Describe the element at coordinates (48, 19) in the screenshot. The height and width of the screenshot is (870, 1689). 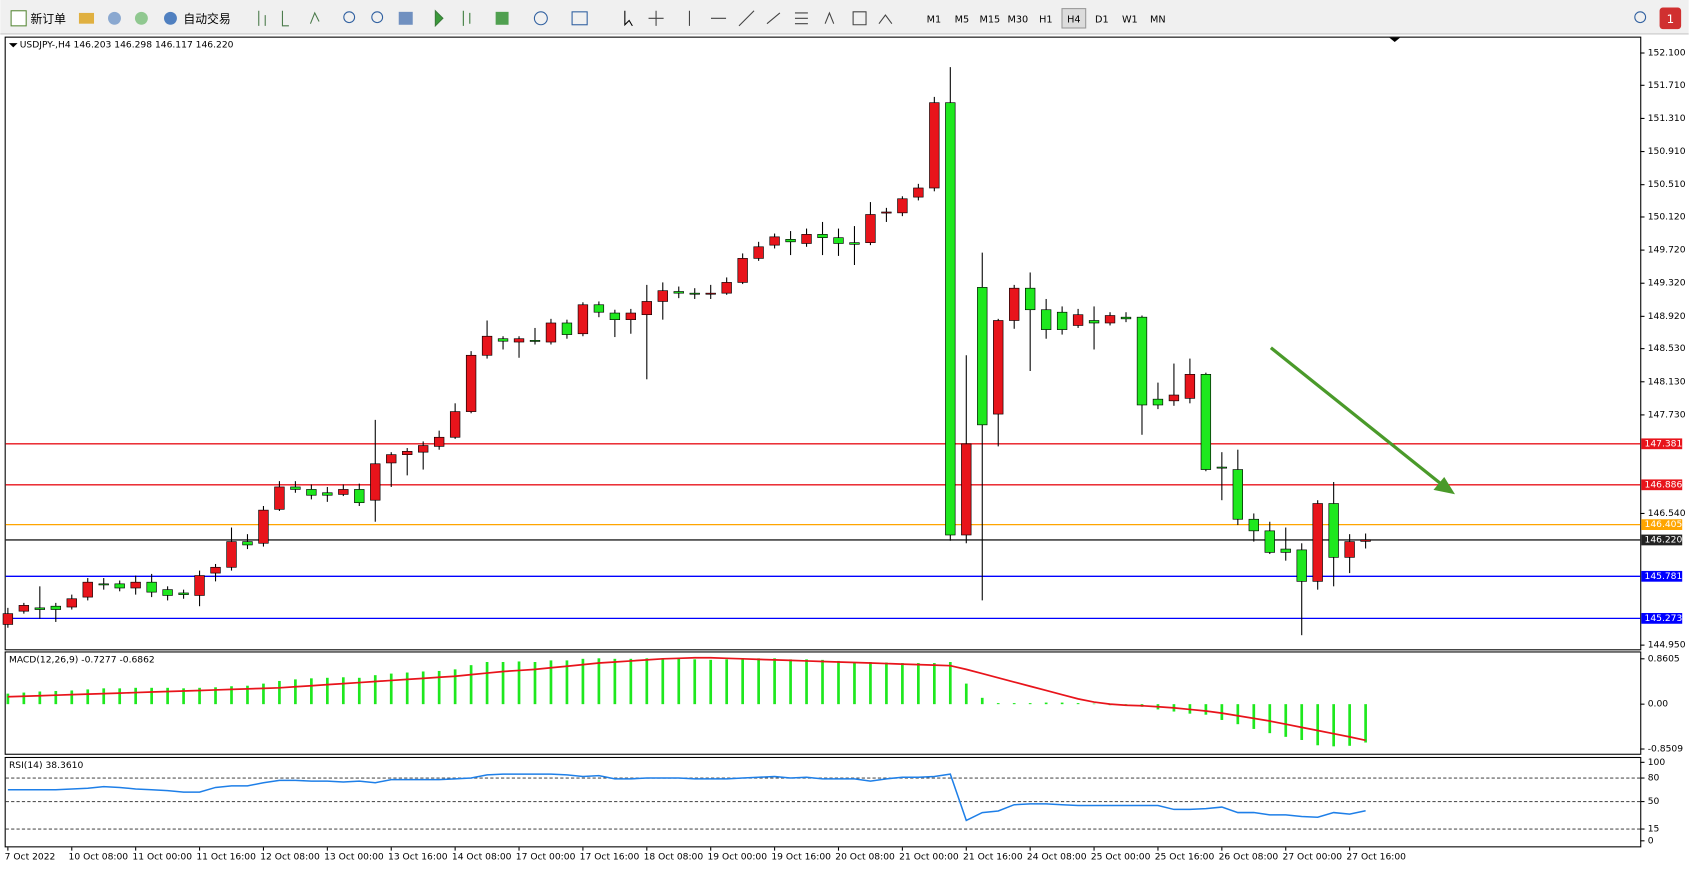
I see `new-order-button: 新订单` at that location.